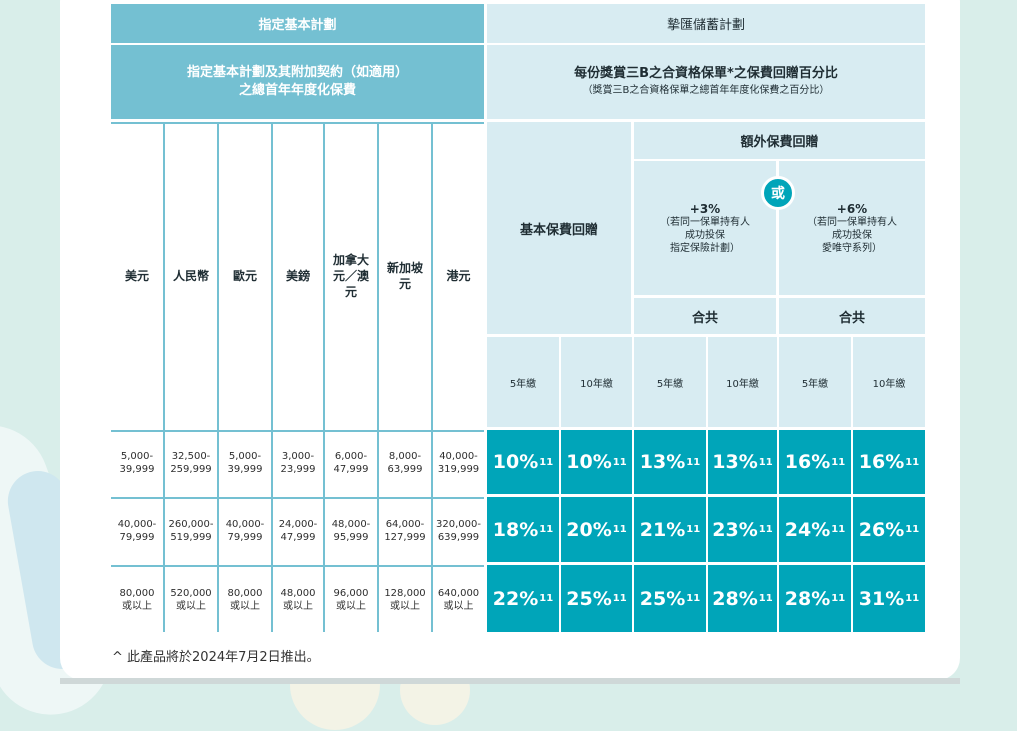  Describe the element at coordinates (405, 598) in the screenshot. I see `premium-band-cell: 128,000 或以上` at that location.